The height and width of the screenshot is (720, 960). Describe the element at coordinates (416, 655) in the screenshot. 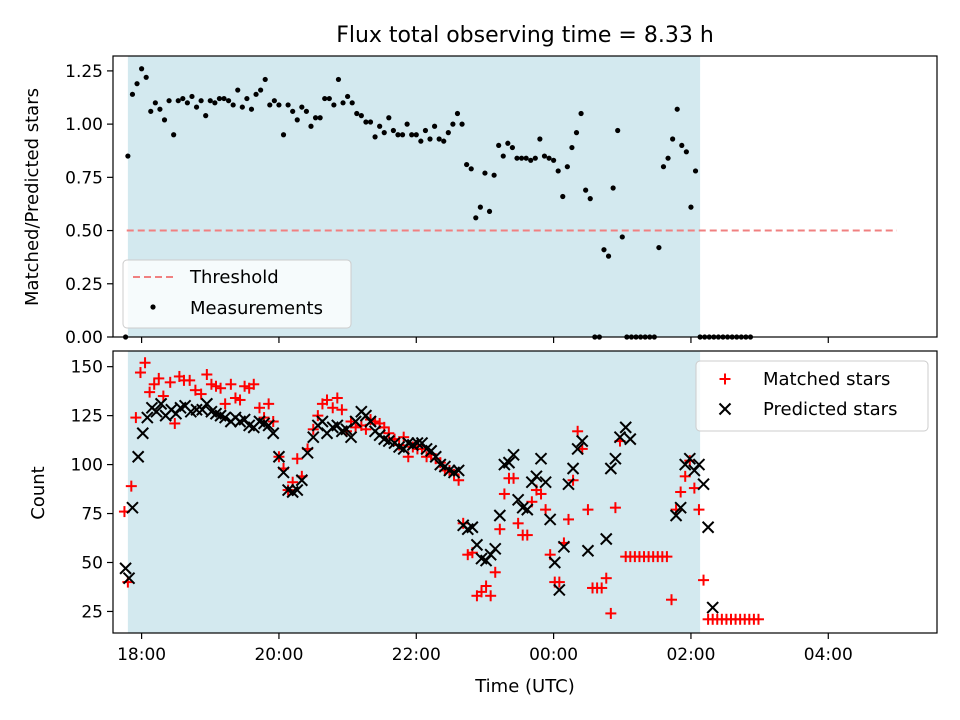

I see `x-tick-label: 22:00` at that location.